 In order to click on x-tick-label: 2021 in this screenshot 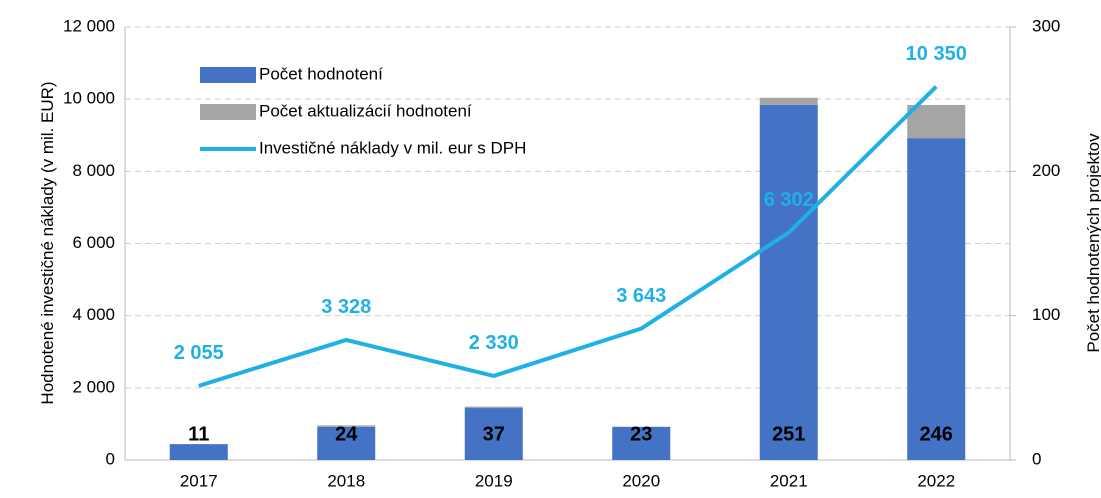, I will do `click(789, 480)`.